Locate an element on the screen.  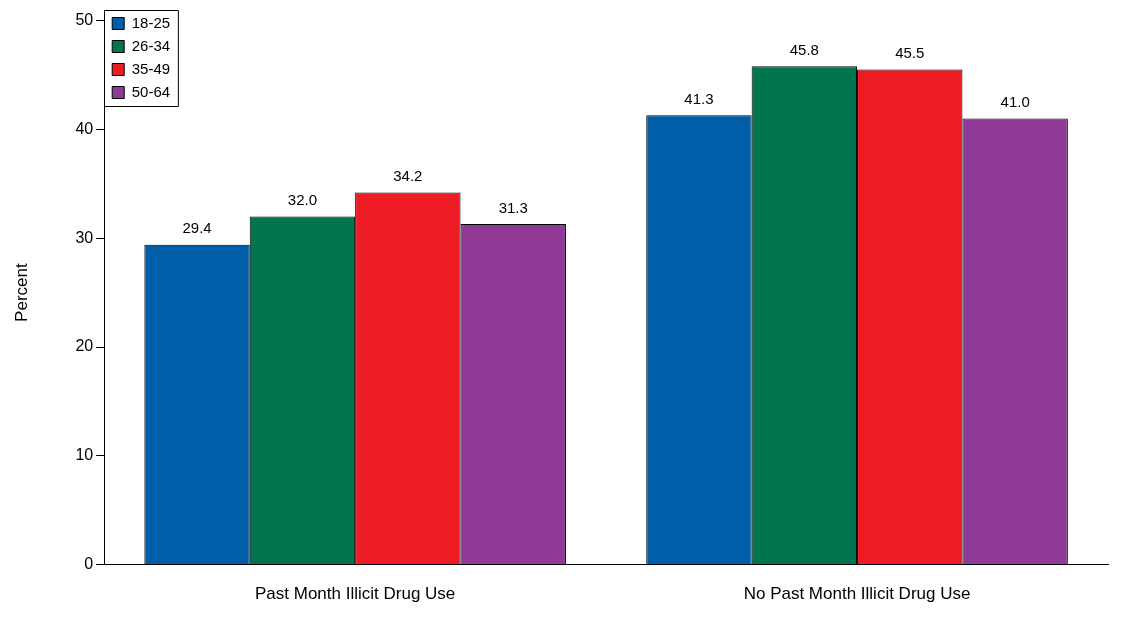
legend-label: 50-64 is located at coordinates (151, 91).